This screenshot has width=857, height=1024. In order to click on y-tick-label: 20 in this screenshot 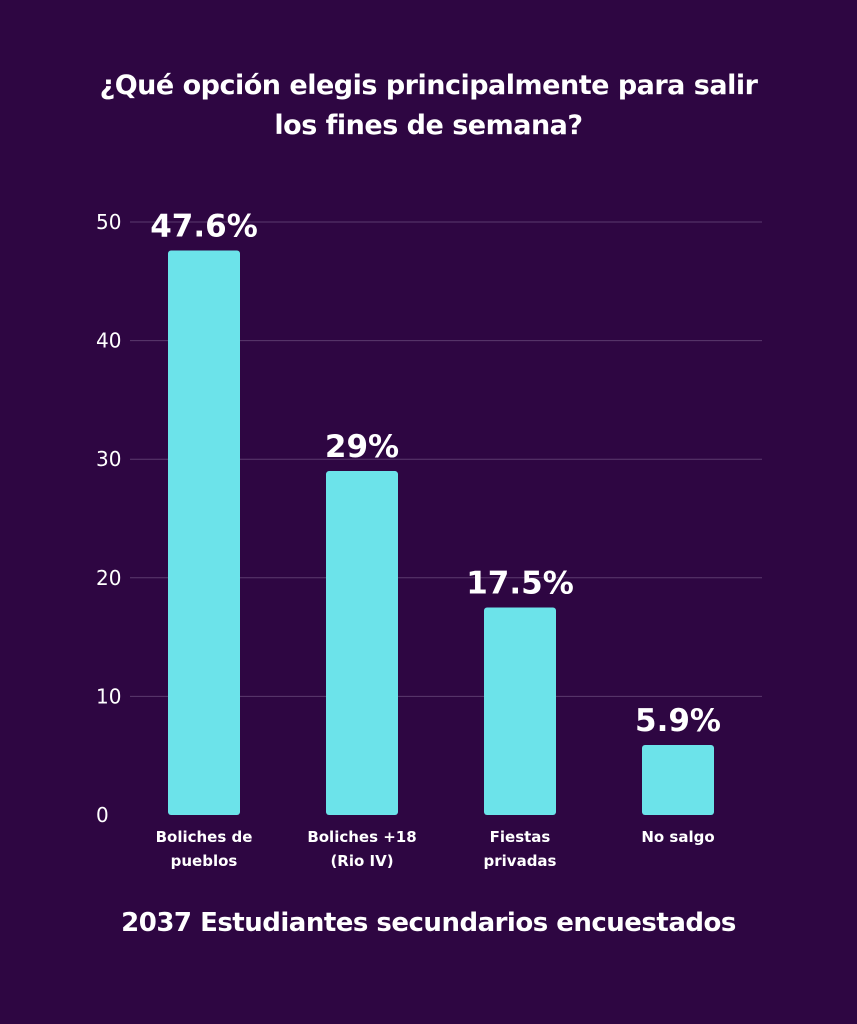, I will do `click(108, 578)`.